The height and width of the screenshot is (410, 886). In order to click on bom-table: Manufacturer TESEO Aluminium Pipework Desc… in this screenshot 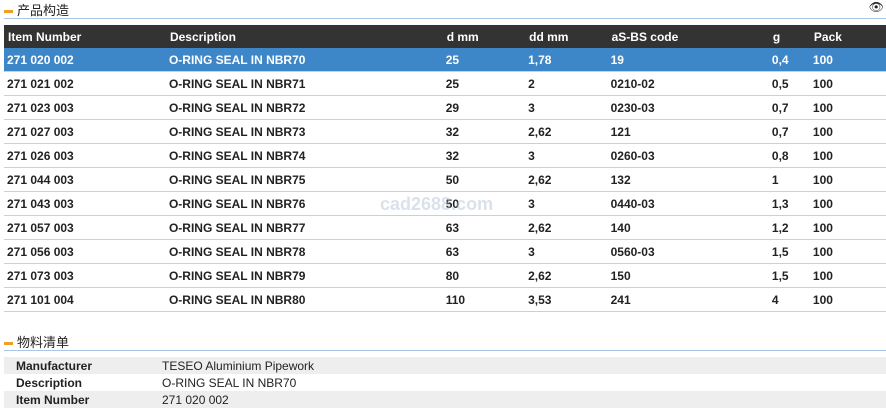, I will do `click(445, 382)`.